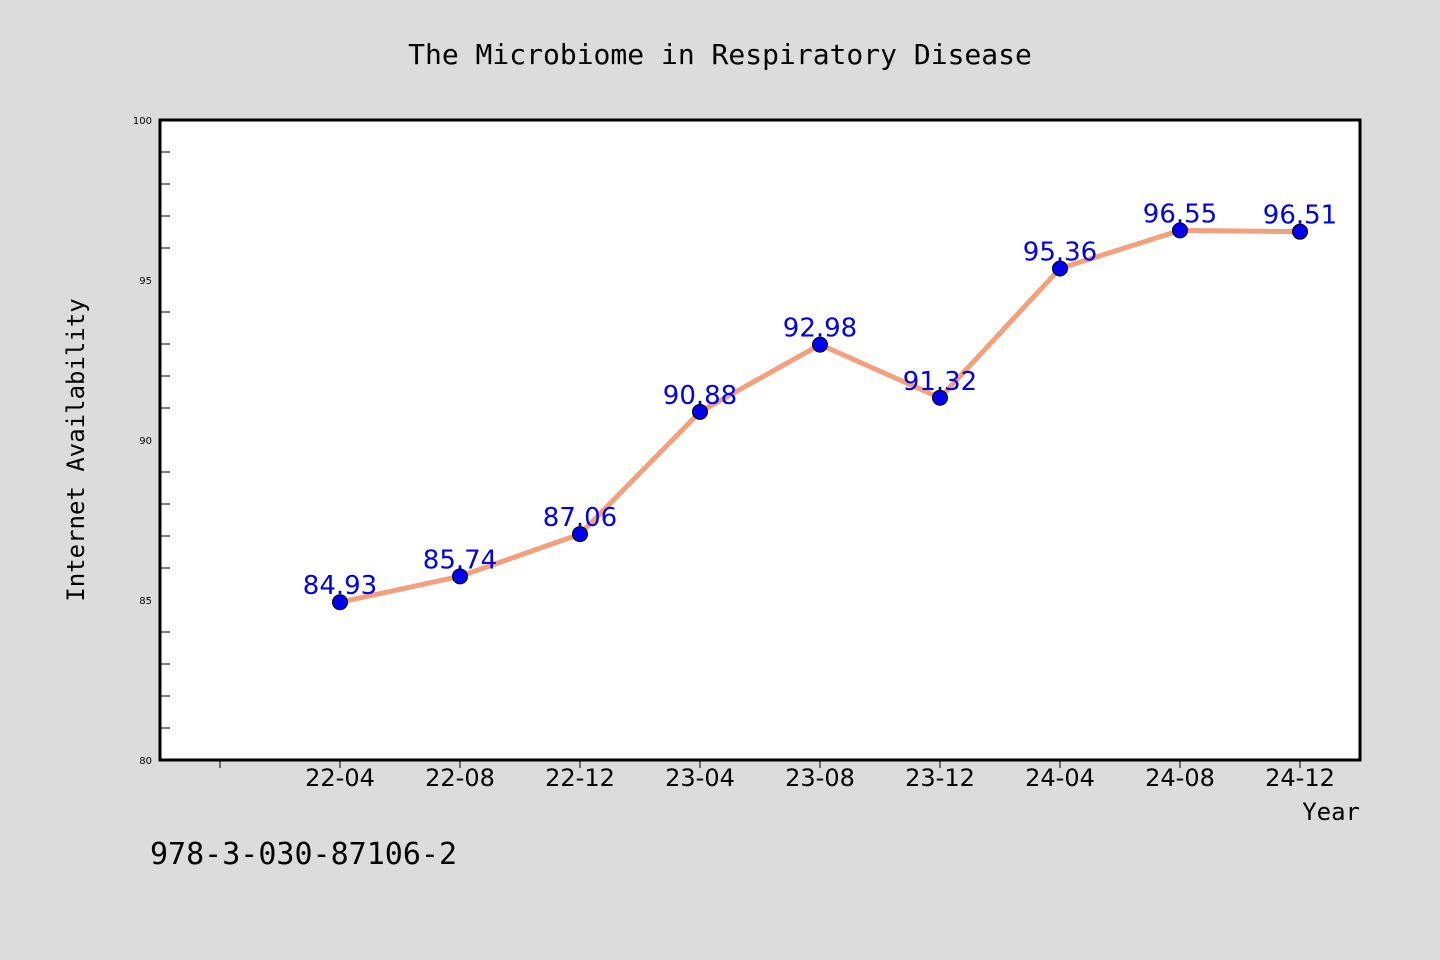 This screenshot has height=960, width=1440. Describe the element at coordinates (820, 329) in the screenshot. I see `data-label: 92.98` at that location.